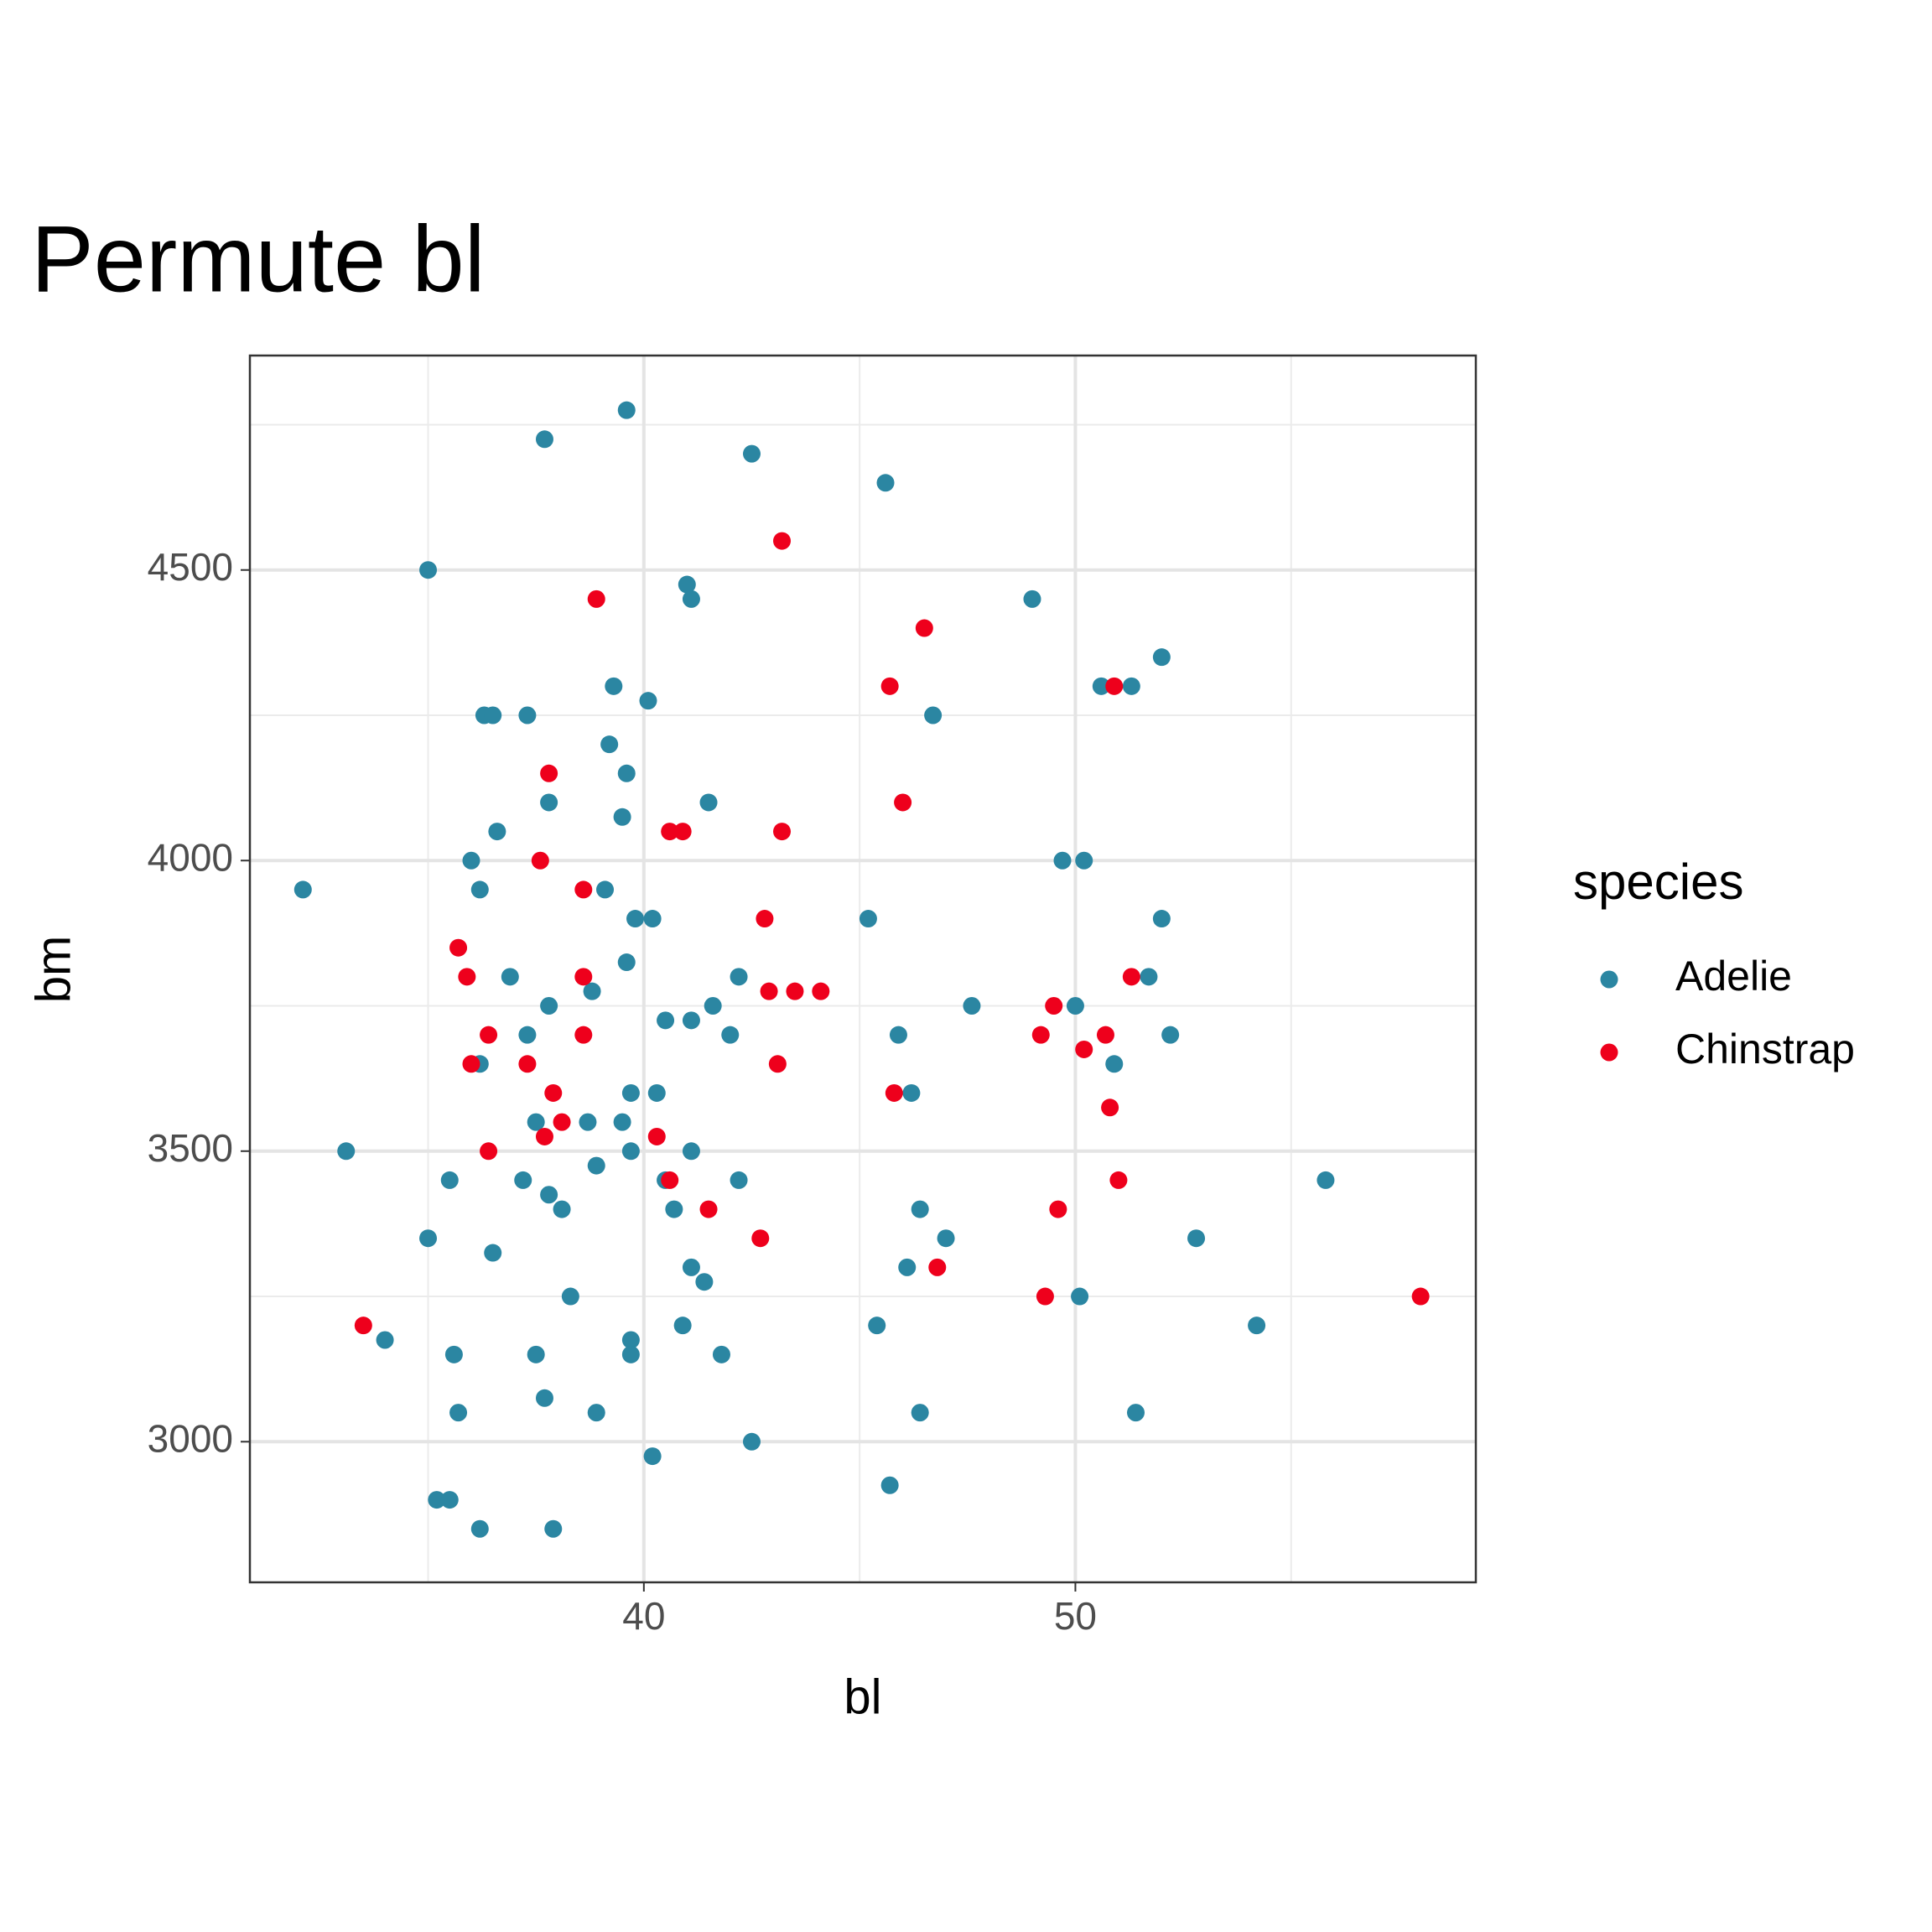 Image resolution: width=1932 pixels, height=1932 pixels. I want to click on y-tick-label: 3000, so click(190, 1438).